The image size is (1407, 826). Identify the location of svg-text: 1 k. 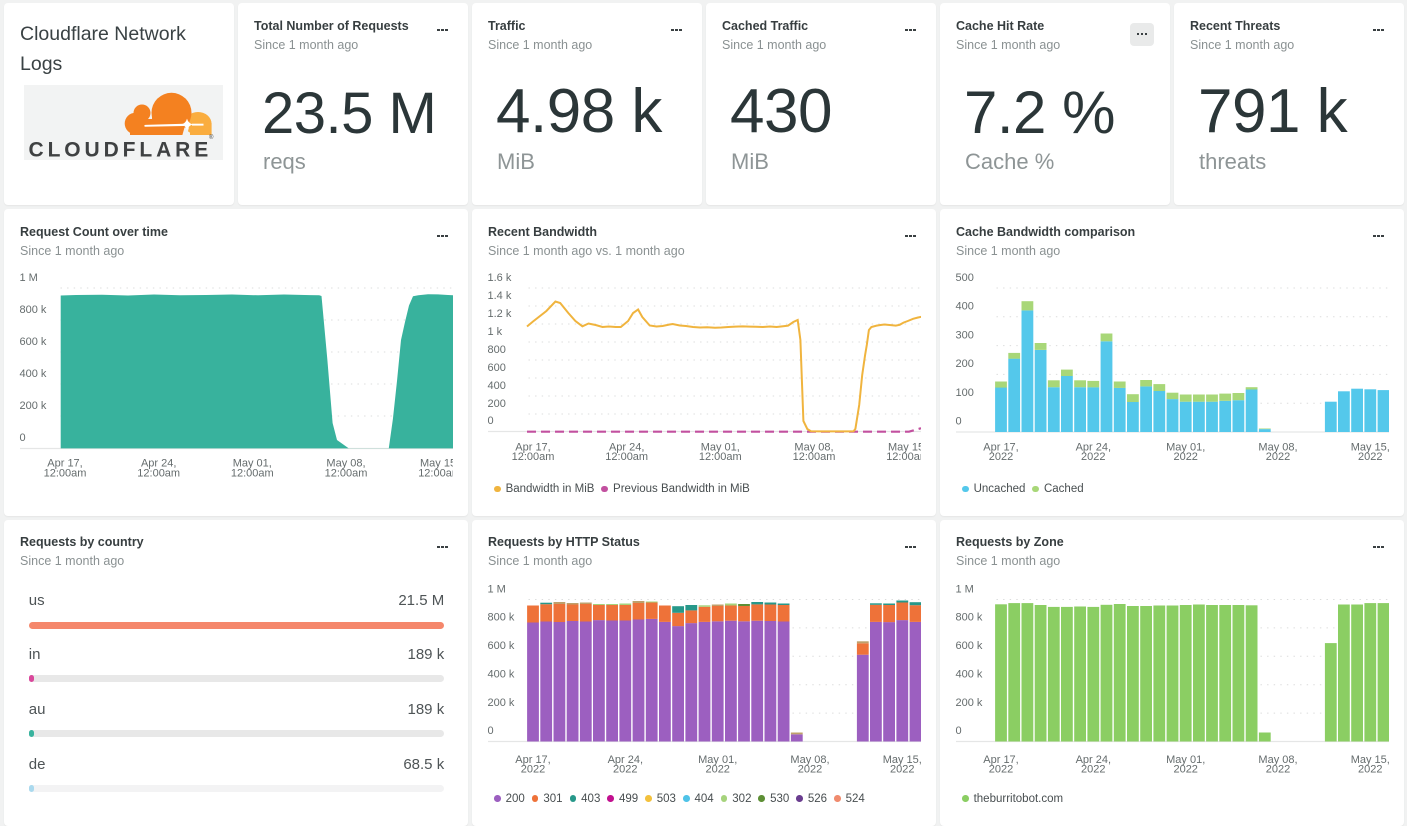
(495, 332).